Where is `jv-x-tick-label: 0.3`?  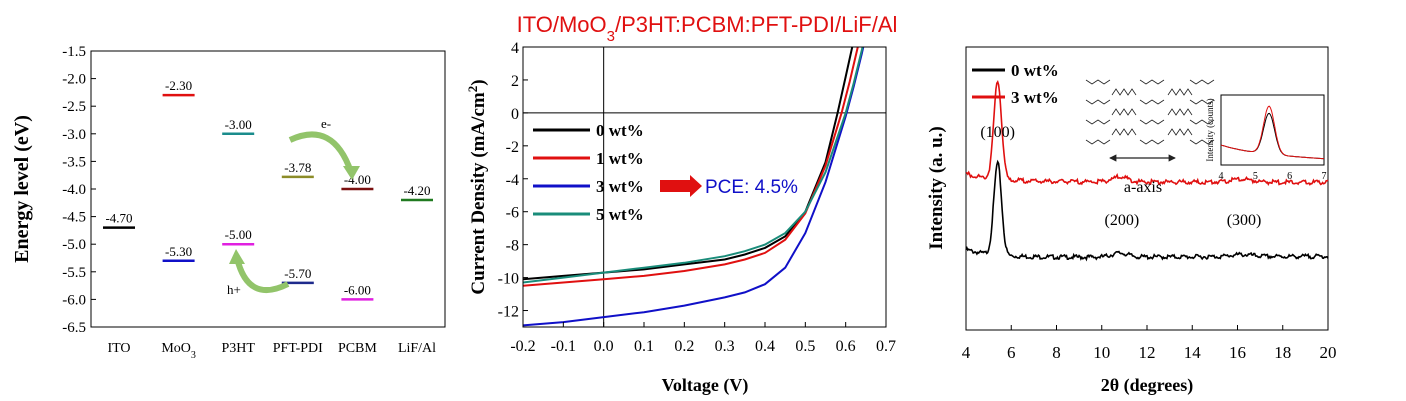 jv-x-tick-label: 0.3 is located at coordinates (725, 346).